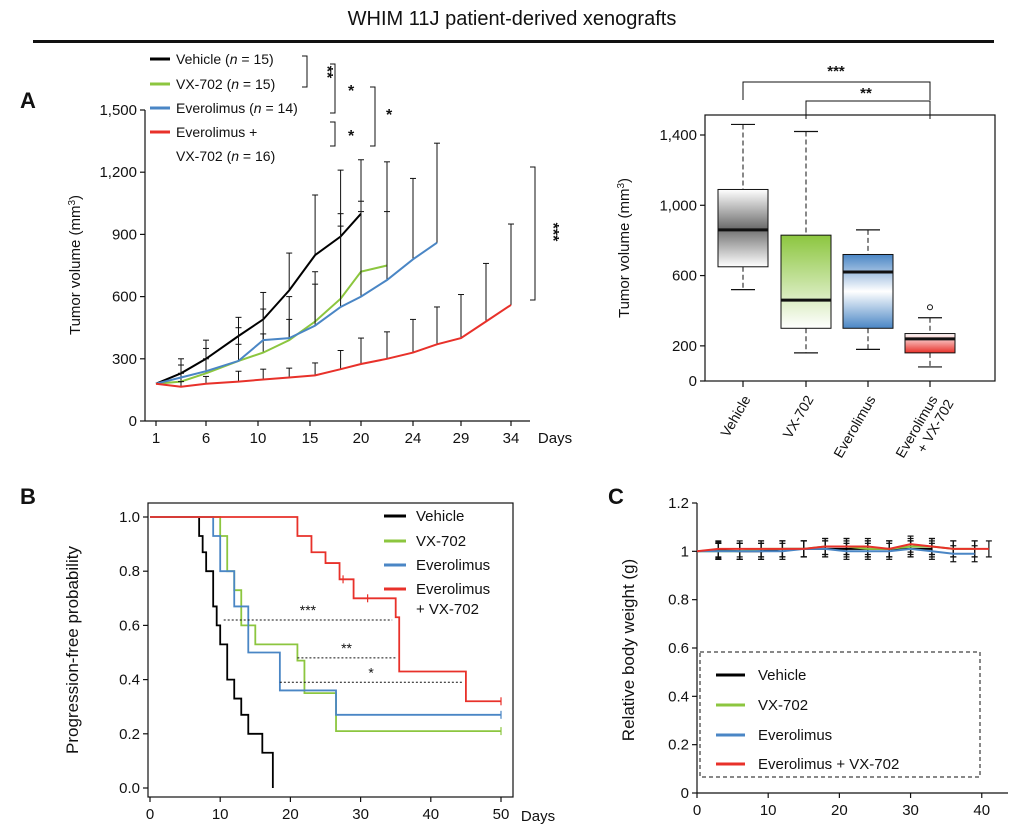 The width and height of the screenshot is (1024, 832). What do you see at coordinates (129, 788) in the screenshot?
I see `y-tick-label: 0.0` at bounding box center [129, 788].